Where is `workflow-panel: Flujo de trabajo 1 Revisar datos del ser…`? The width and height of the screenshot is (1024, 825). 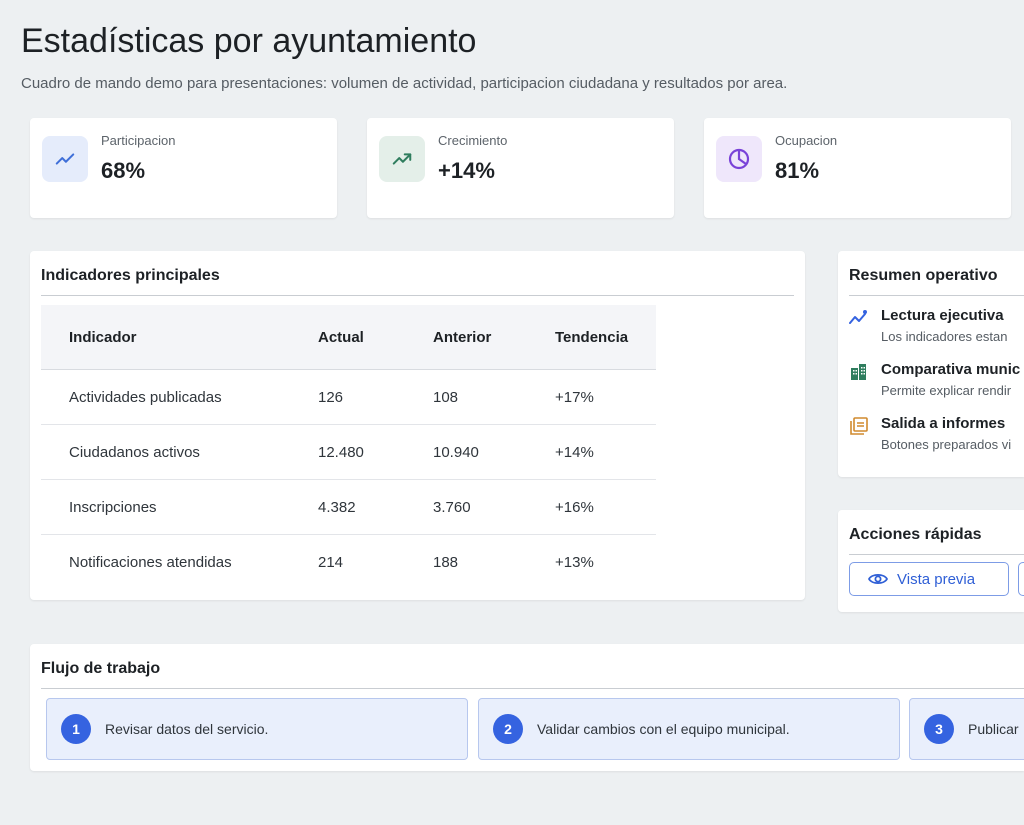 workflow-panel: Flujo de trabajo 1 Revisar datos del ser… is located at coordinates (527, 707).